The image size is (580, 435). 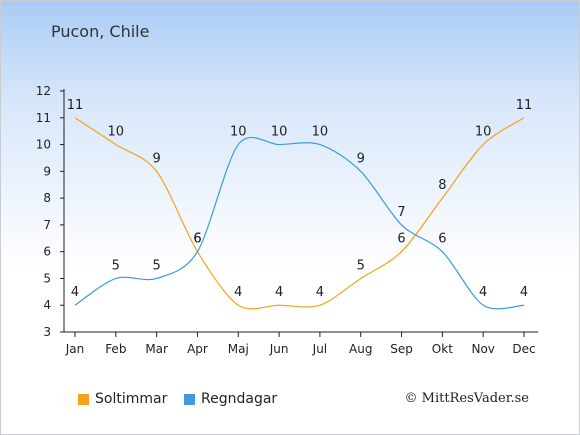 I want to click on legend-swatch-regndagar, so click(x=189, y=399).